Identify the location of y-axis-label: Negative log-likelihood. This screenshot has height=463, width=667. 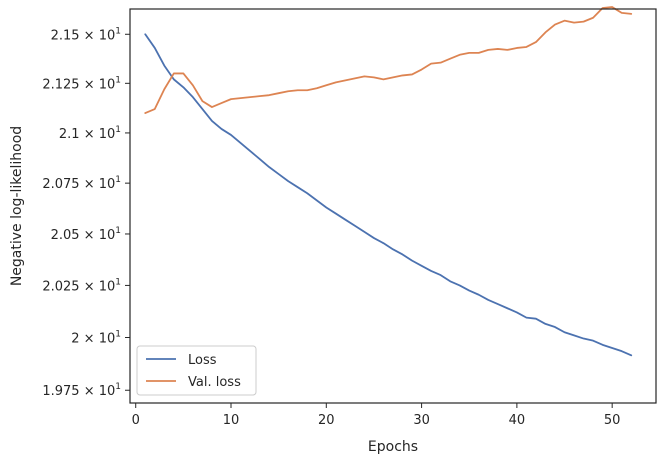
(17, 206).